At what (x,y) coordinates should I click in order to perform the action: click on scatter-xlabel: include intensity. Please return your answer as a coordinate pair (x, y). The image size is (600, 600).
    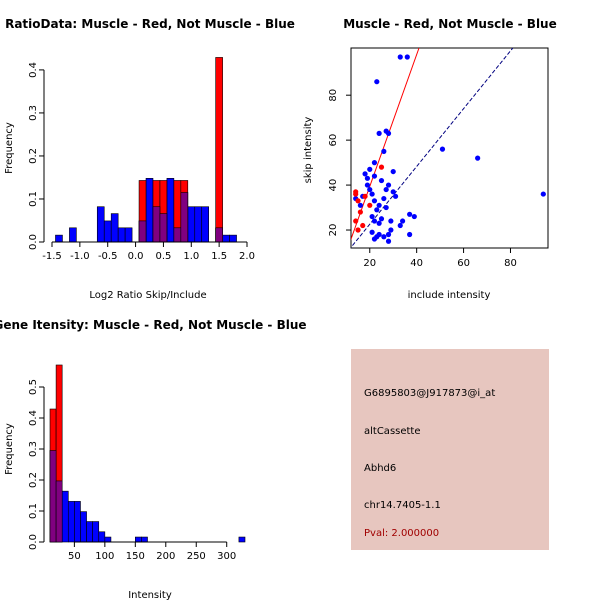
    Looking at the image, I should click on (449, 295).